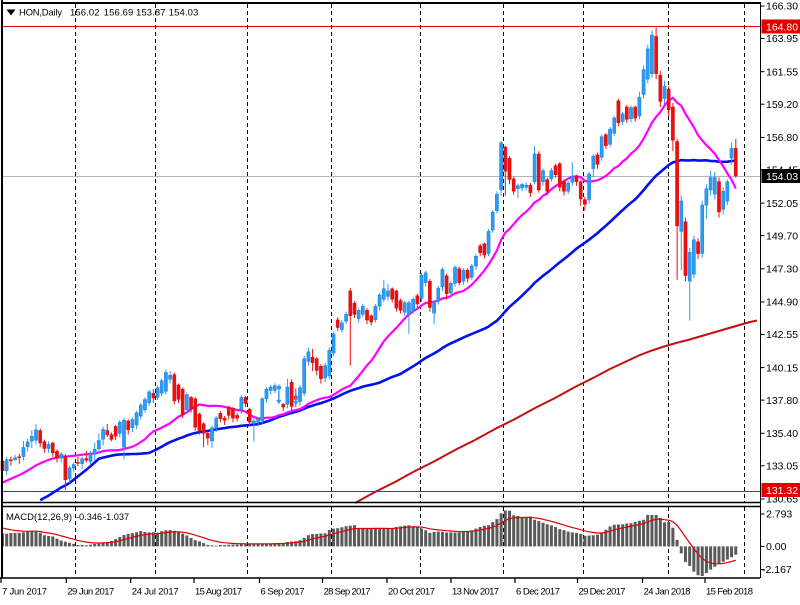  Describe the element at coordinates (347, 592) in the screenshot. I see `svg-text: 28 Sep 2017` at that location.